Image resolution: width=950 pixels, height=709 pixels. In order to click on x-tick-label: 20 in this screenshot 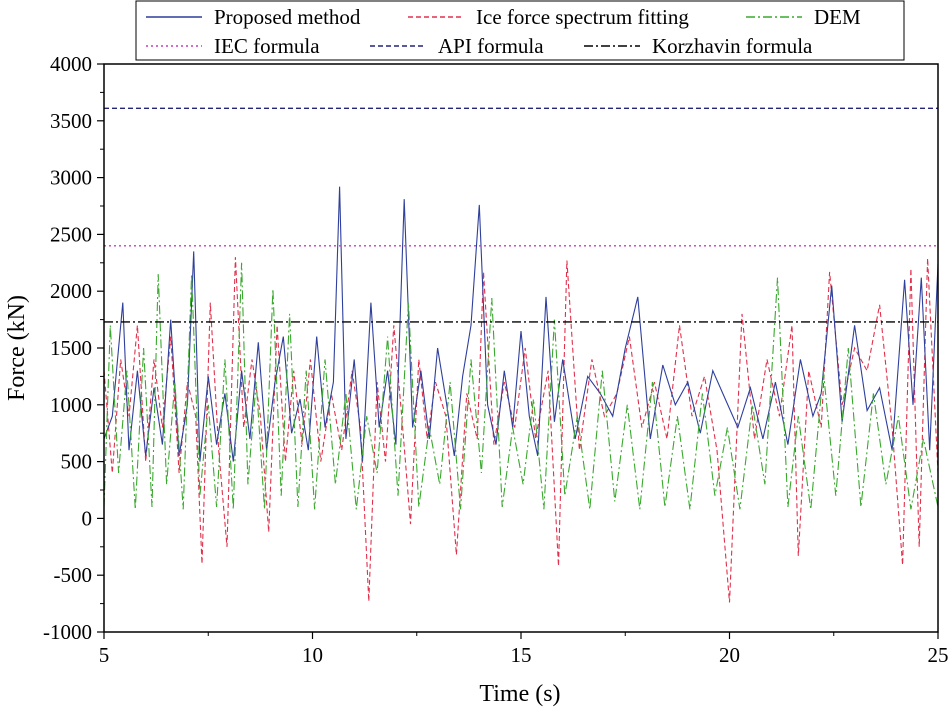, I will do `click(729, 655)`.